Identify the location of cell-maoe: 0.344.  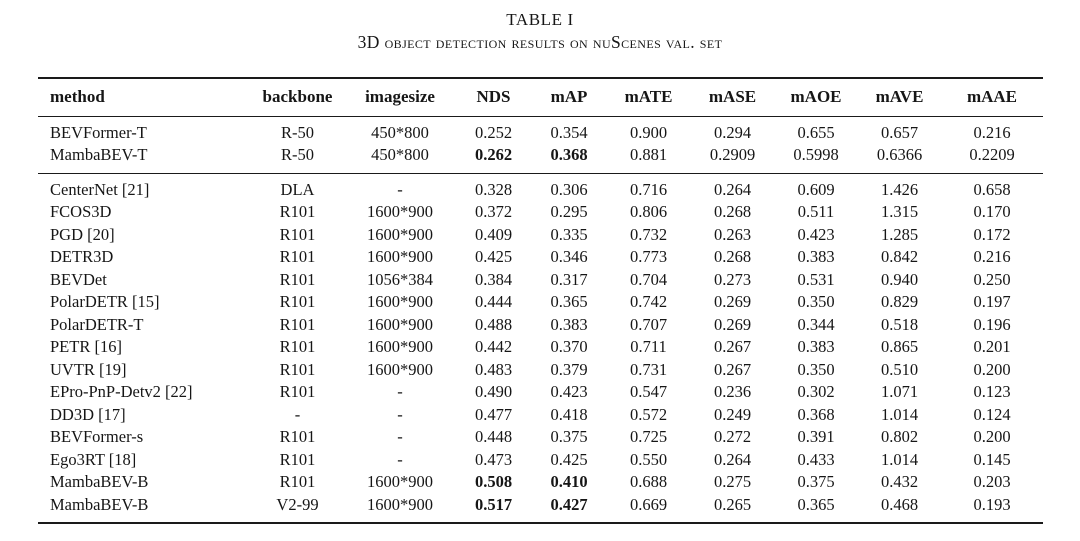
(816, 324).